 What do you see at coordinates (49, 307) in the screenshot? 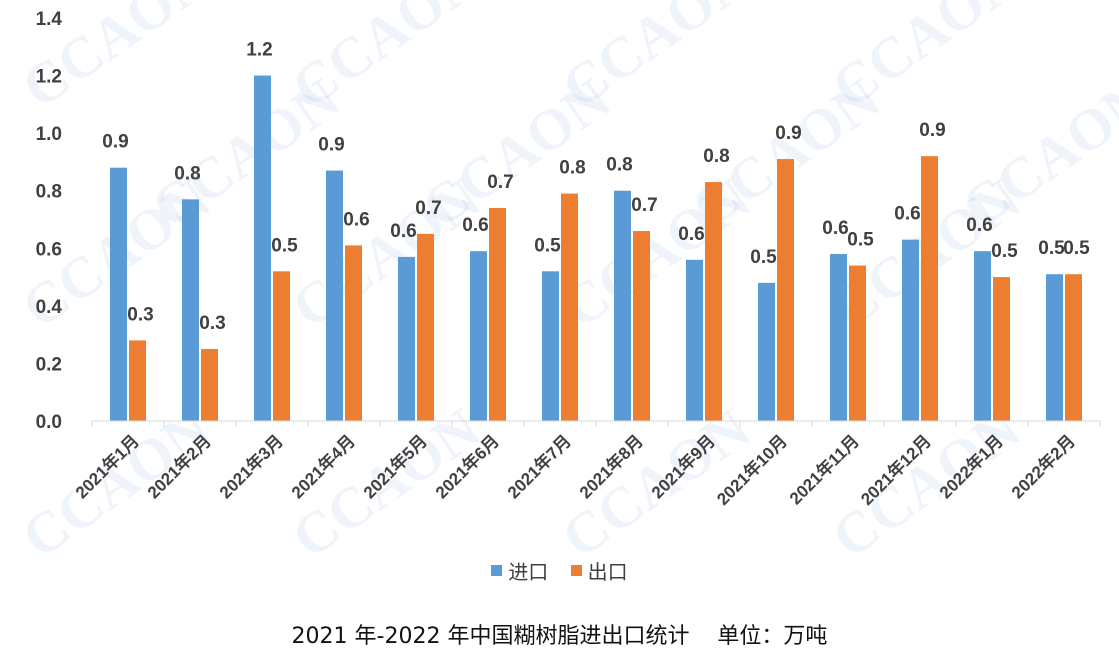
I see `y-tick-label: 0.4` at bounding box center [49, 307].